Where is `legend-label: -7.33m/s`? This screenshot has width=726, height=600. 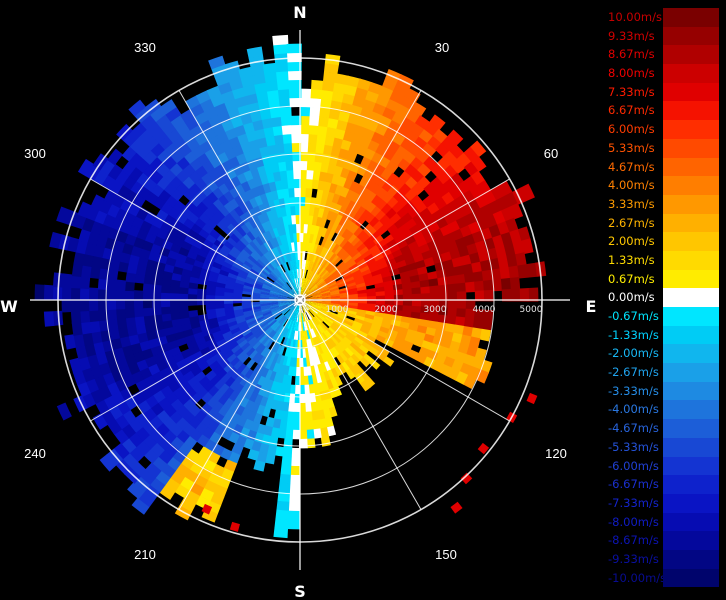 legend-label: -7.33m/s is located at coordinates (633, 502).